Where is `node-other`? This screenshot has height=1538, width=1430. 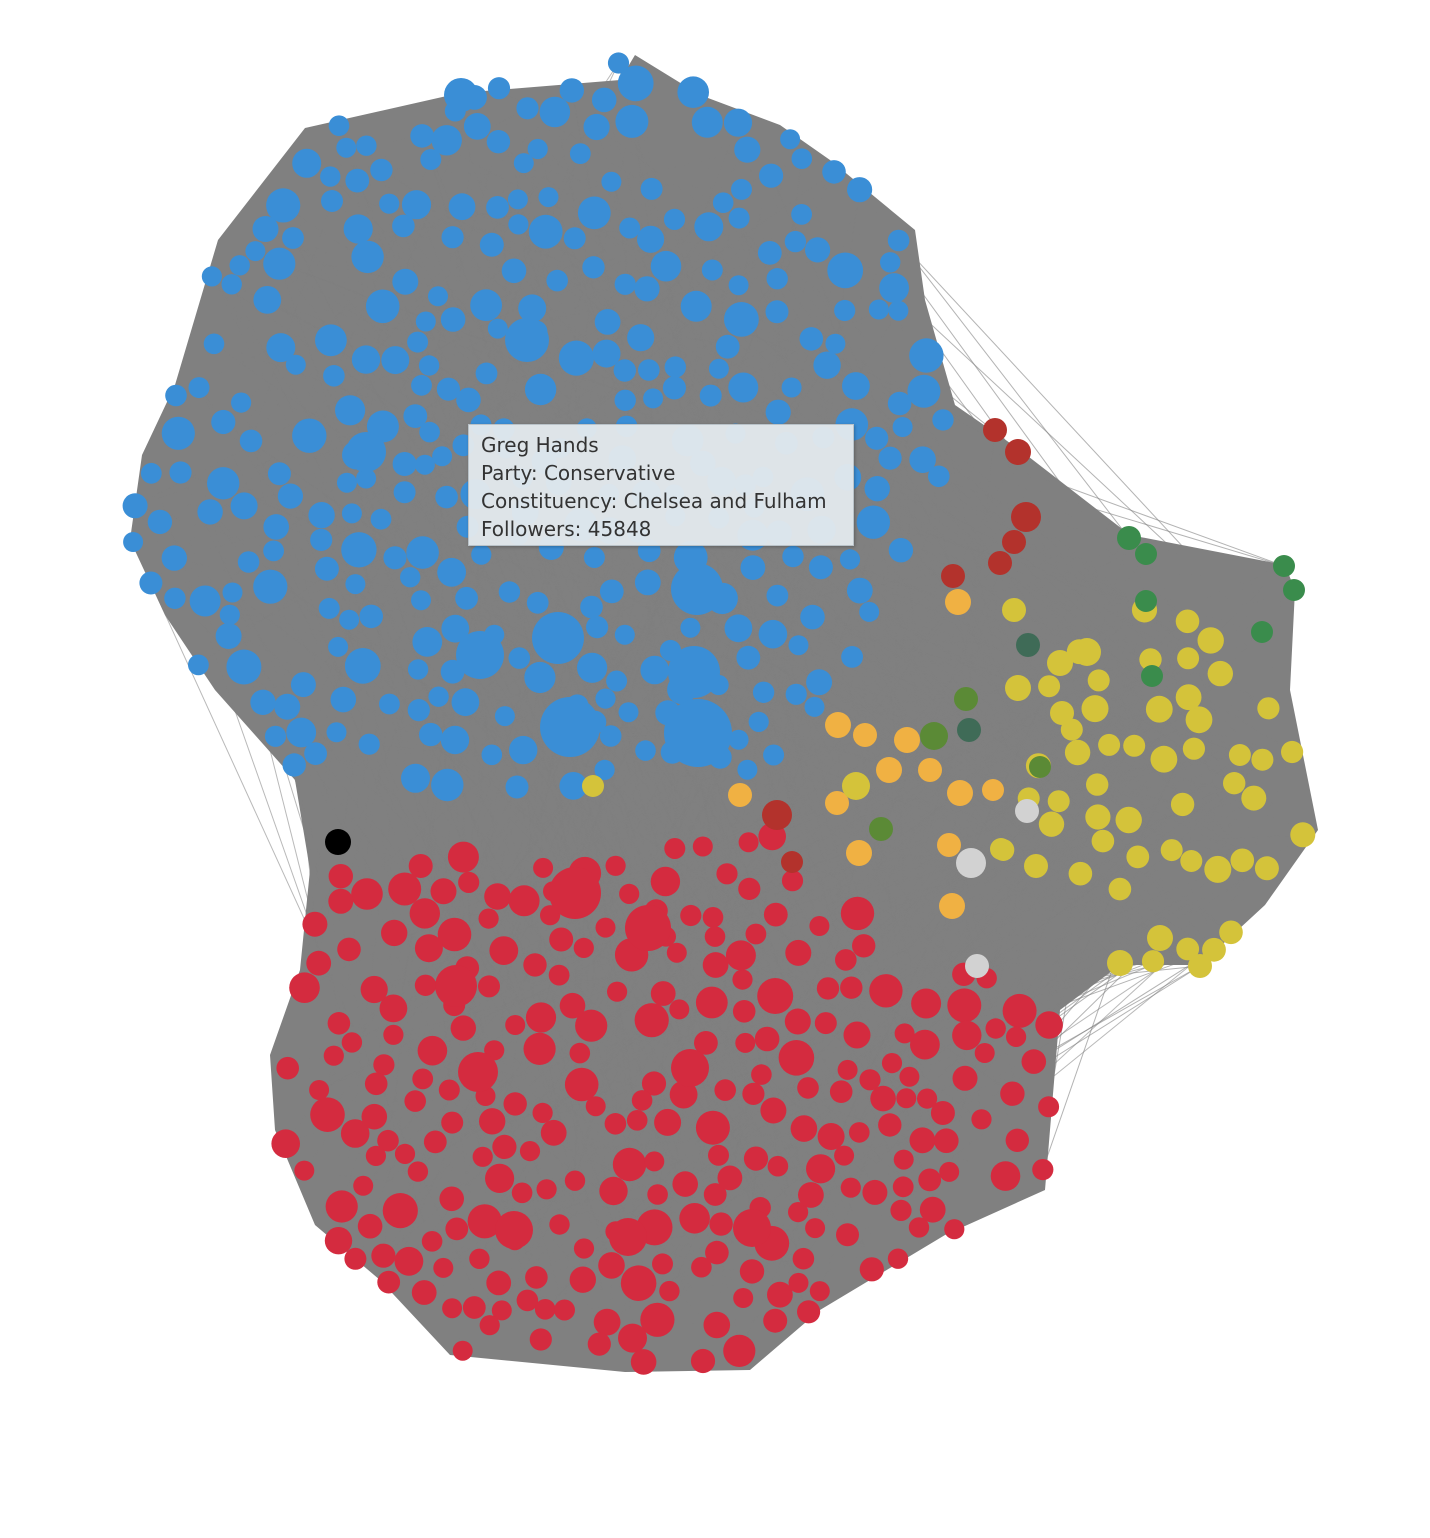
node-other is located at coordinates (971, 863).